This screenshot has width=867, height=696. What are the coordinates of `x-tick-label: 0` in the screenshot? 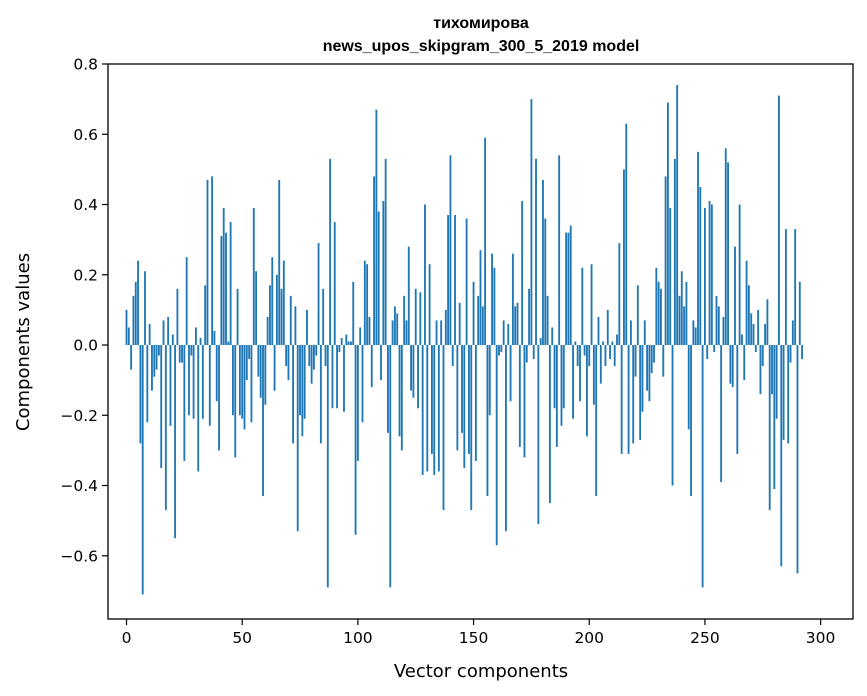 It's located at (127, 638).